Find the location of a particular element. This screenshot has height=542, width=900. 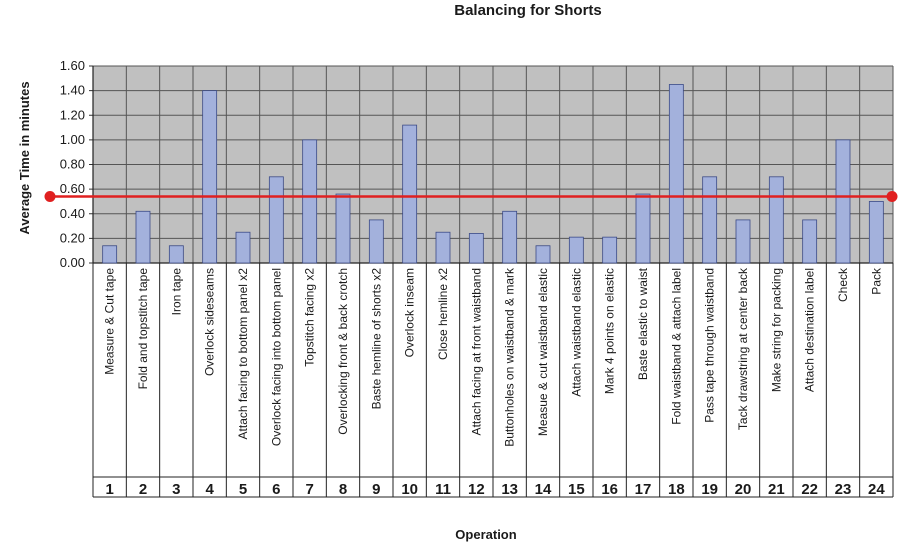

category-label: Make string for packing is located at coordinates (776, 330).